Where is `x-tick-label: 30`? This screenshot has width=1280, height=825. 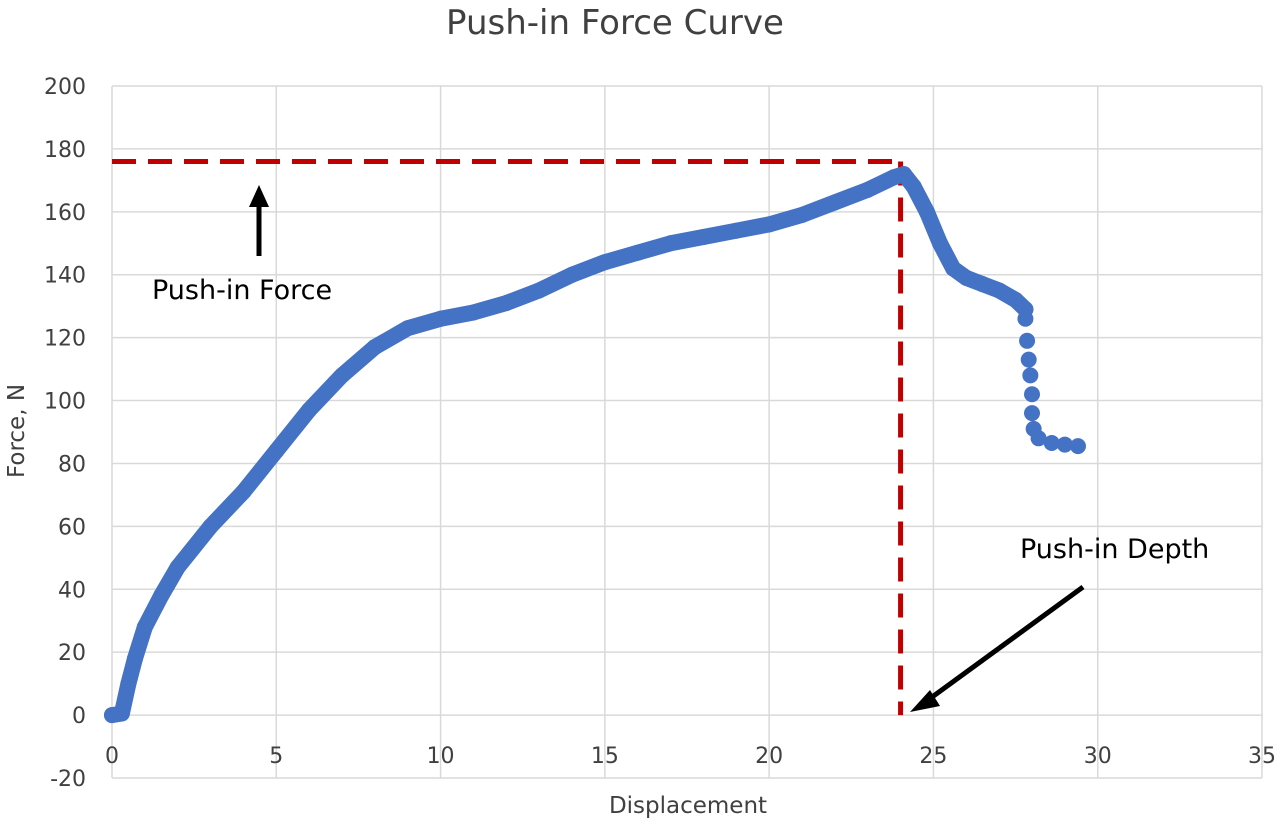
x-tick-label: 30 is located at coordinates (1098, 756).